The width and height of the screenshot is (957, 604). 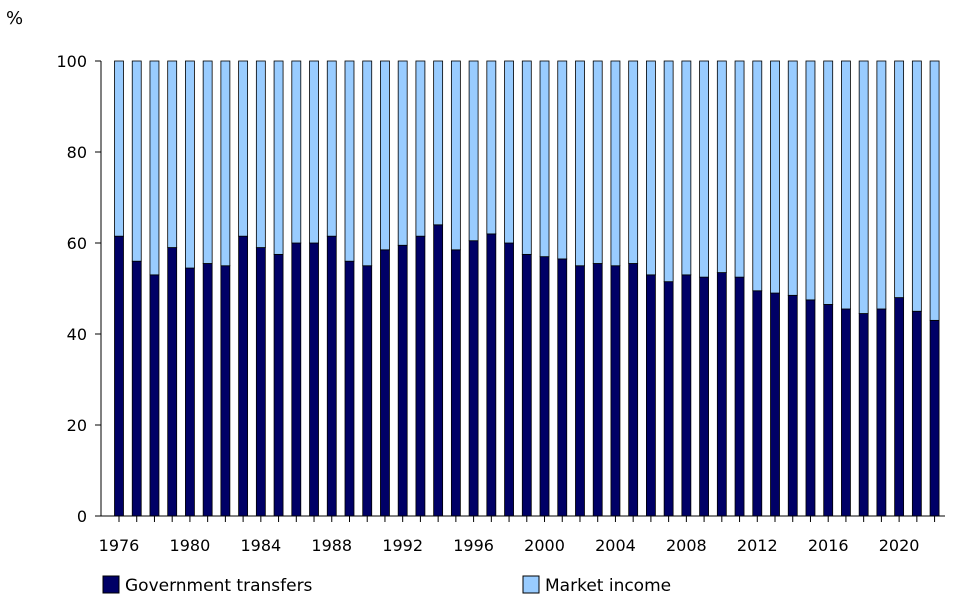 What do you see at coordinates (531, 584) in the screenshot?
I see `legend-swatch-market-income` at bounding box center [531, 584].